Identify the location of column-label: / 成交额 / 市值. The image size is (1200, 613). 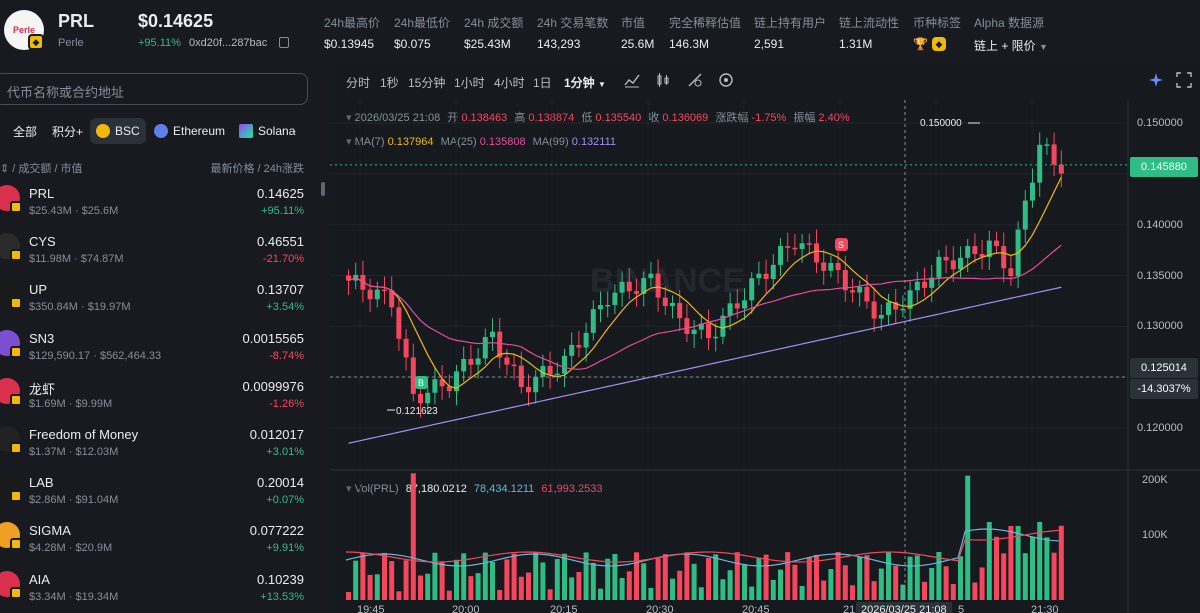
(47, 169).